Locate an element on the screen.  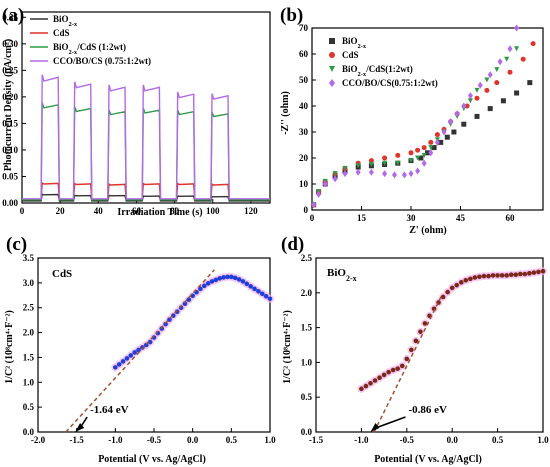
fit-line is located at coordinates (407, 364).